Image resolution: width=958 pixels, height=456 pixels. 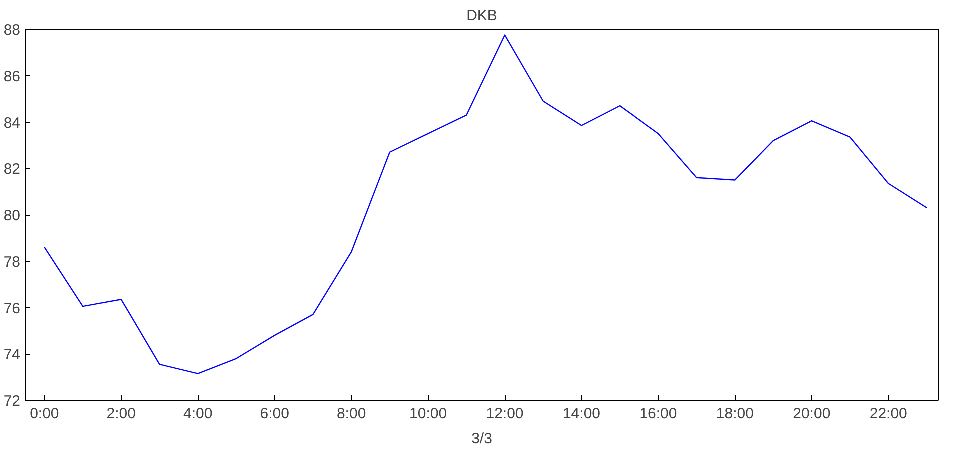 What do you see at coordinates (198, 414) in the screenshot?
I see `x-tick-label: 4:00` at bounding box center [198, 414].